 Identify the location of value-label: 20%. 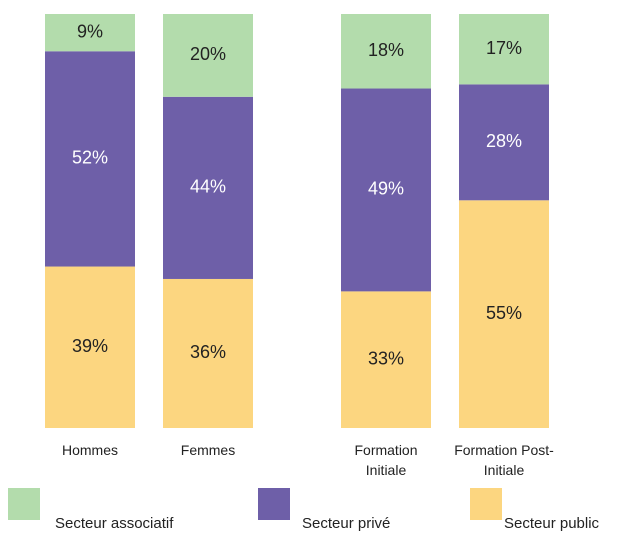
(208, 54).